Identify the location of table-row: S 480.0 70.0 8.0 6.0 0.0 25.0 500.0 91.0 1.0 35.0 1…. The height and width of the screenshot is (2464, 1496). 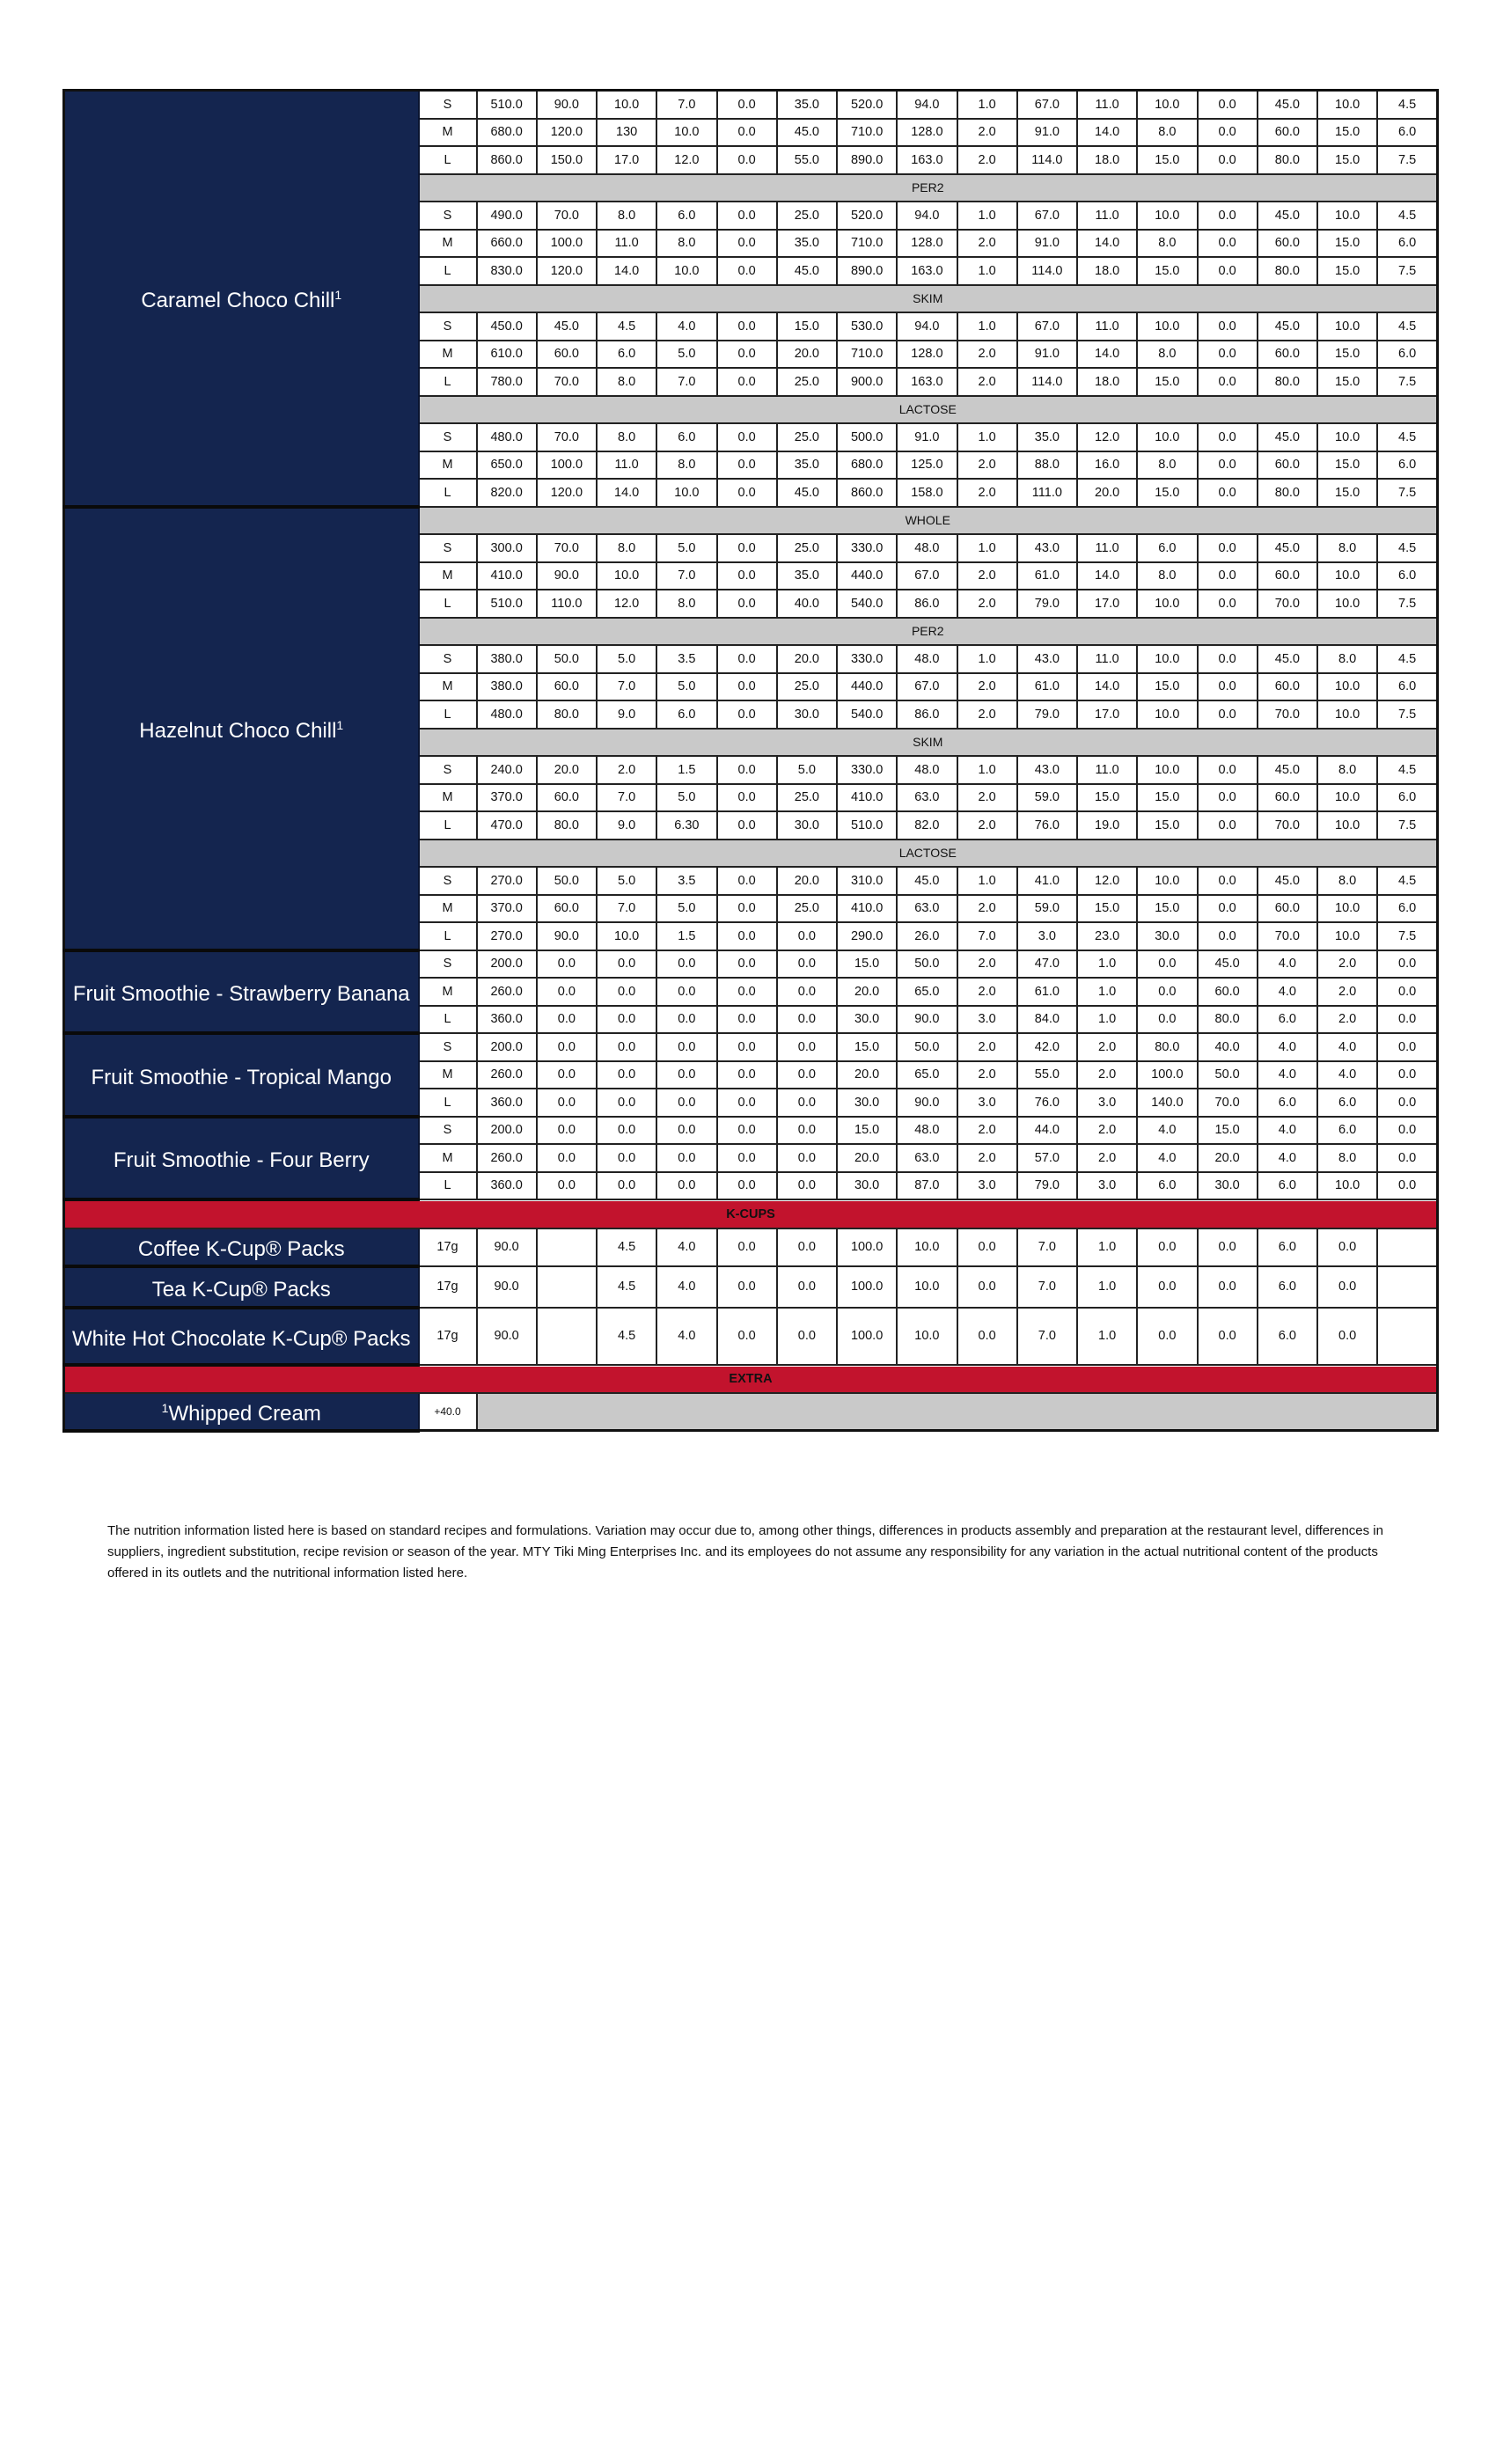
(751, 437).